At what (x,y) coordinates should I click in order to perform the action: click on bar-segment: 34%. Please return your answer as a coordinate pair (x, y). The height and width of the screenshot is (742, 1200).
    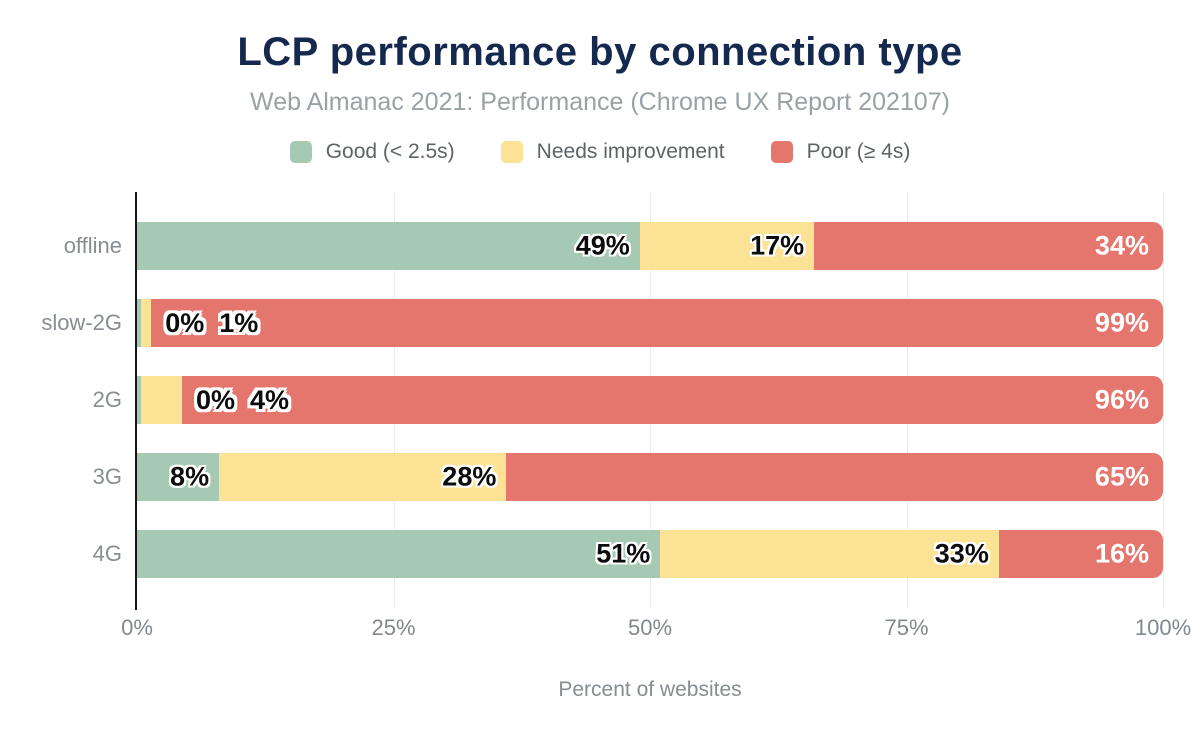
    Looking at the image, I should click on (988, 246).